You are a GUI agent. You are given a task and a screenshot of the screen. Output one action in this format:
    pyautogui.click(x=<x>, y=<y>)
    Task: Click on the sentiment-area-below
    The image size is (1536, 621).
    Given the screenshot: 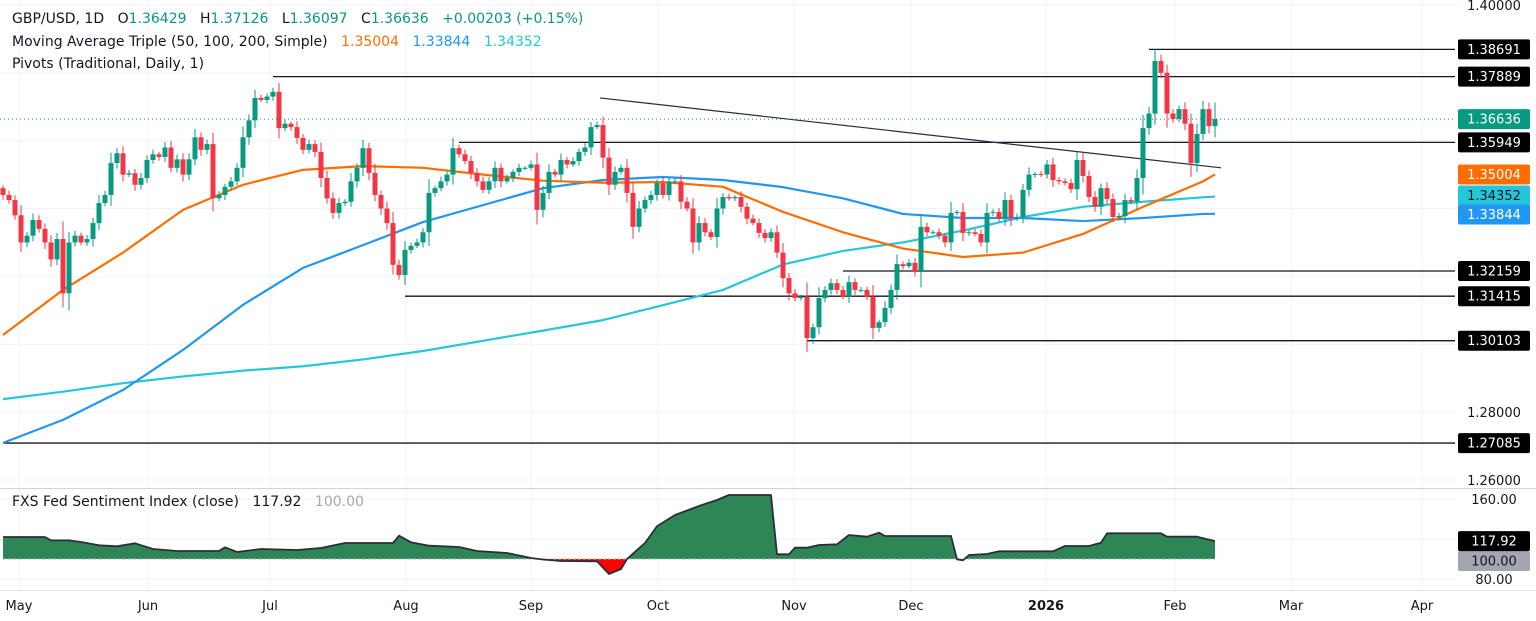 What is the action you would take?
    pyautogui.click(x=609, y=566)
    